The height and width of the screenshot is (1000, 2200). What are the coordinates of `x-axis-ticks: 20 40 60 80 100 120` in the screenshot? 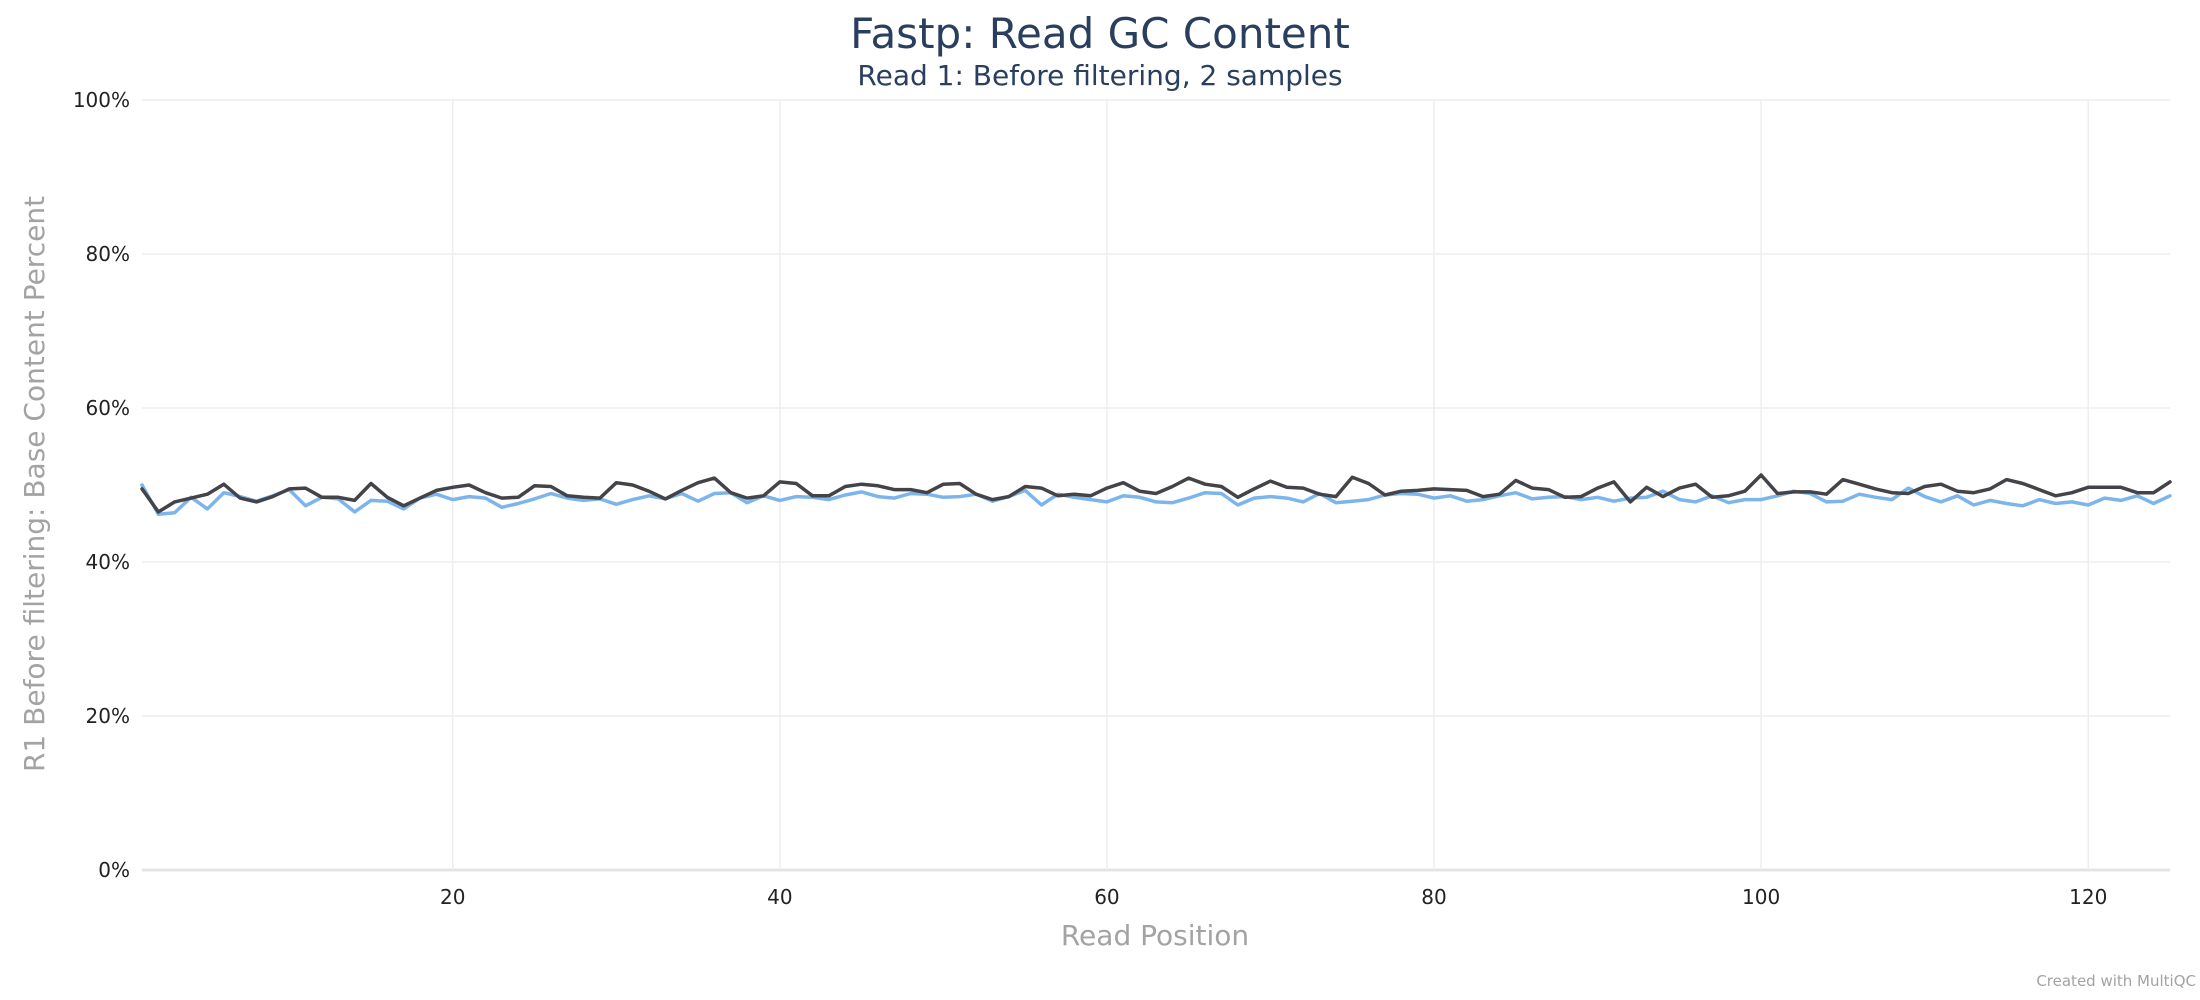 It's located at (1273, 897).